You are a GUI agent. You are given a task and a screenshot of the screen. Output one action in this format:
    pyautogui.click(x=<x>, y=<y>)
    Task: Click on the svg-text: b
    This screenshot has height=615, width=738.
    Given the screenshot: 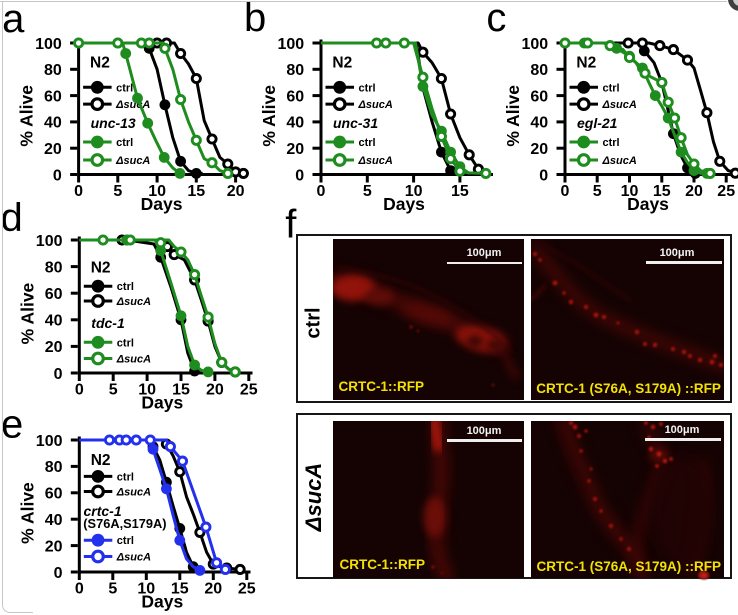 What is the action you would take?
    pyautogui.click(x=255, y=20)
    